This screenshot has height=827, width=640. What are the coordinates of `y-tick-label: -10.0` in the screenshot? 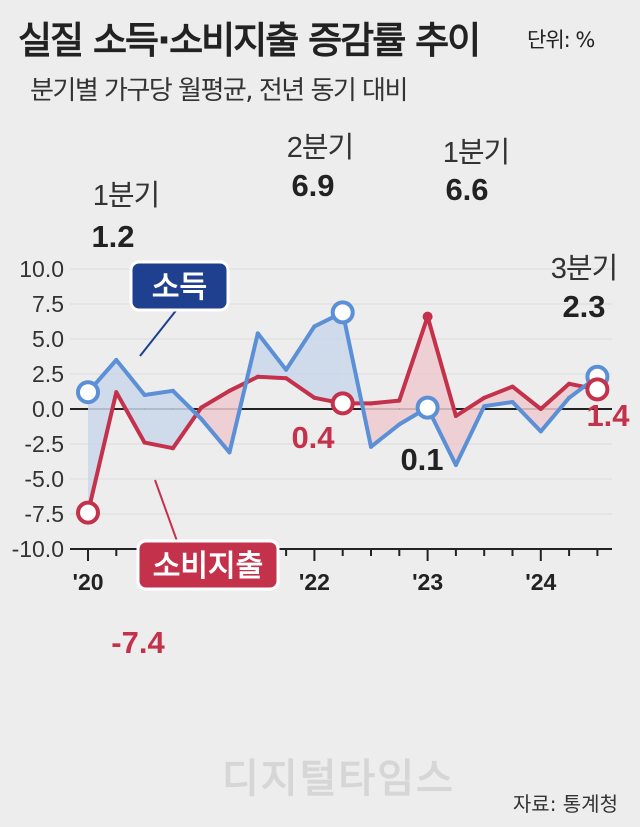 It's located at (38, 549).